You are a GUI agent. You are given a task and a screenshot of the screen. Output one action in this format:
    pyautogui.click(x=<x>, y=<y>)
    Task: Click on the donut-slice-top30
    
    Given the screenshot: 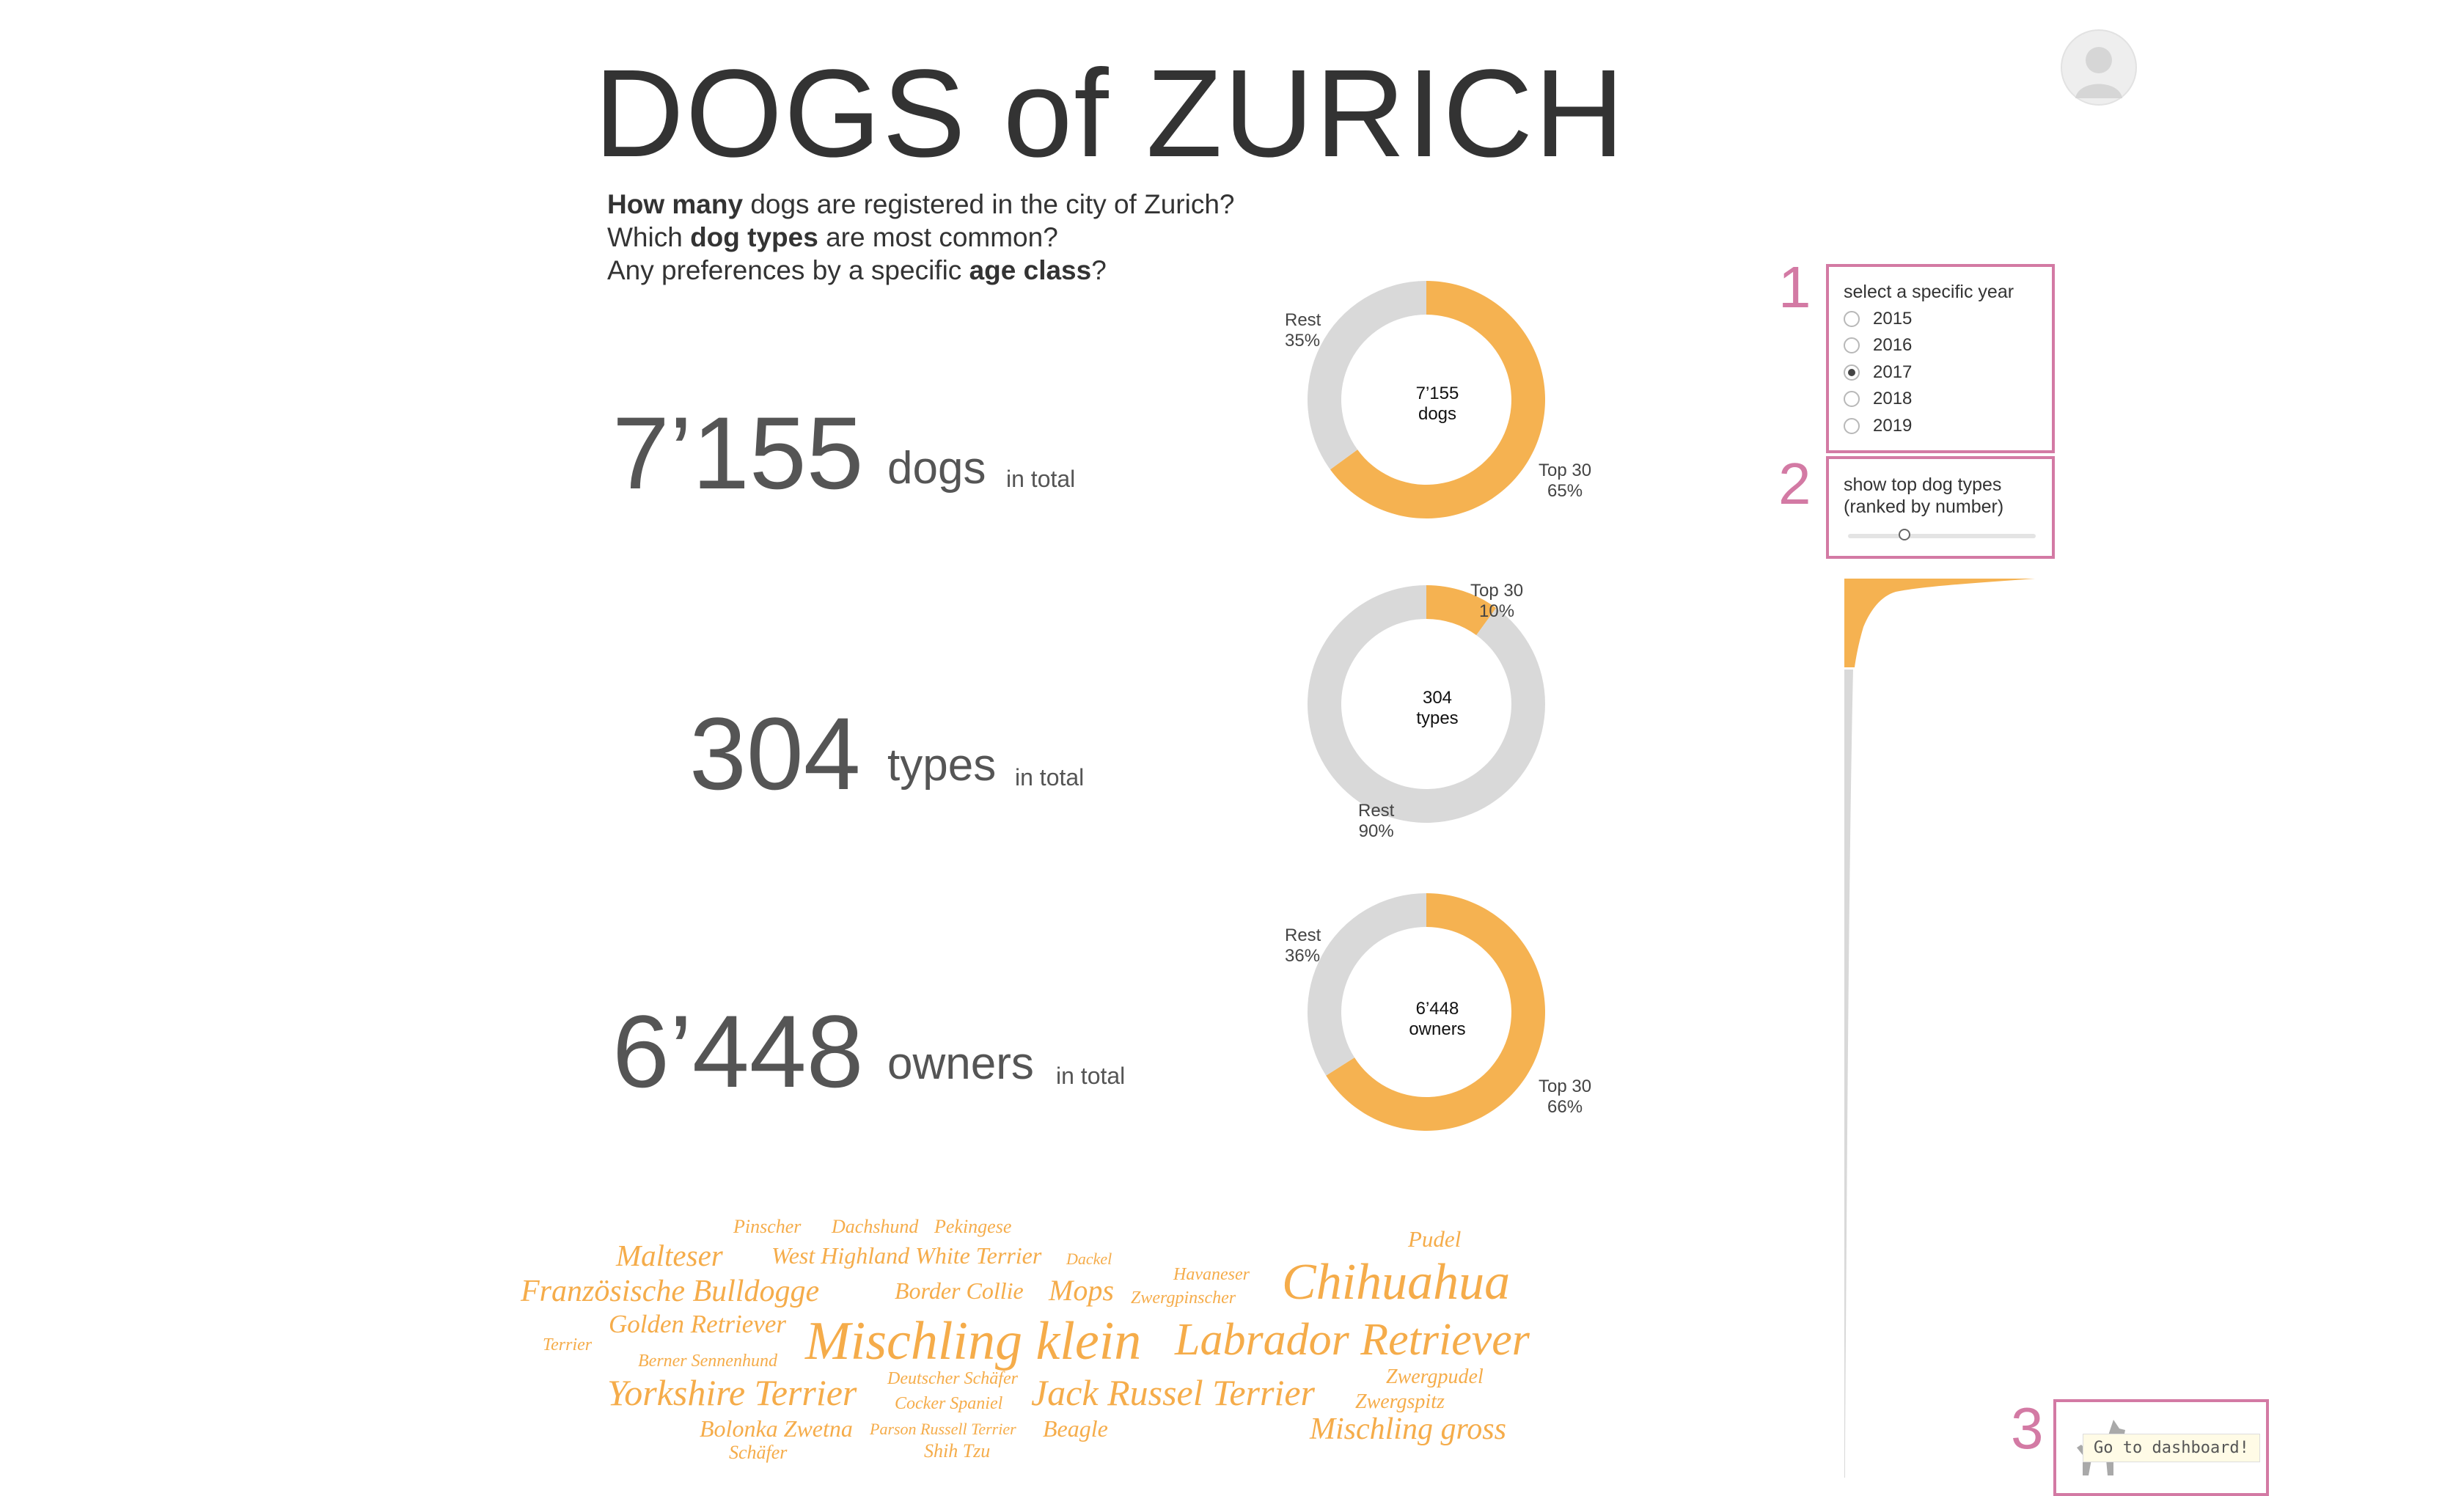 What is the action you would take?
    pyautogui.click(x=1461, y=610)
    